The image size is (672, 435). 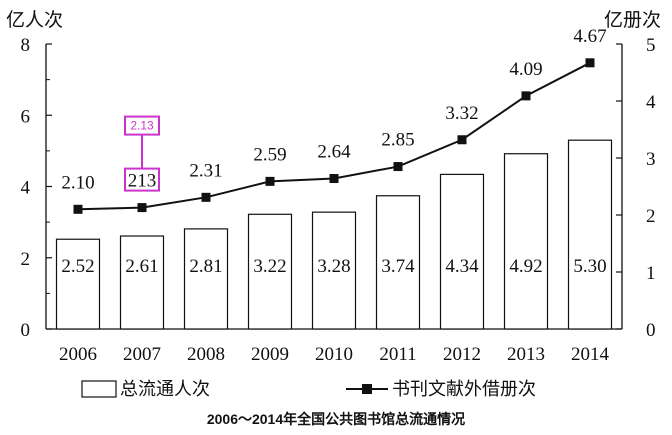 What do you see at coordinates (77, 266) in the screenshot?
I see `bar-value-label: 2.52` at bounding box center [77, 266].